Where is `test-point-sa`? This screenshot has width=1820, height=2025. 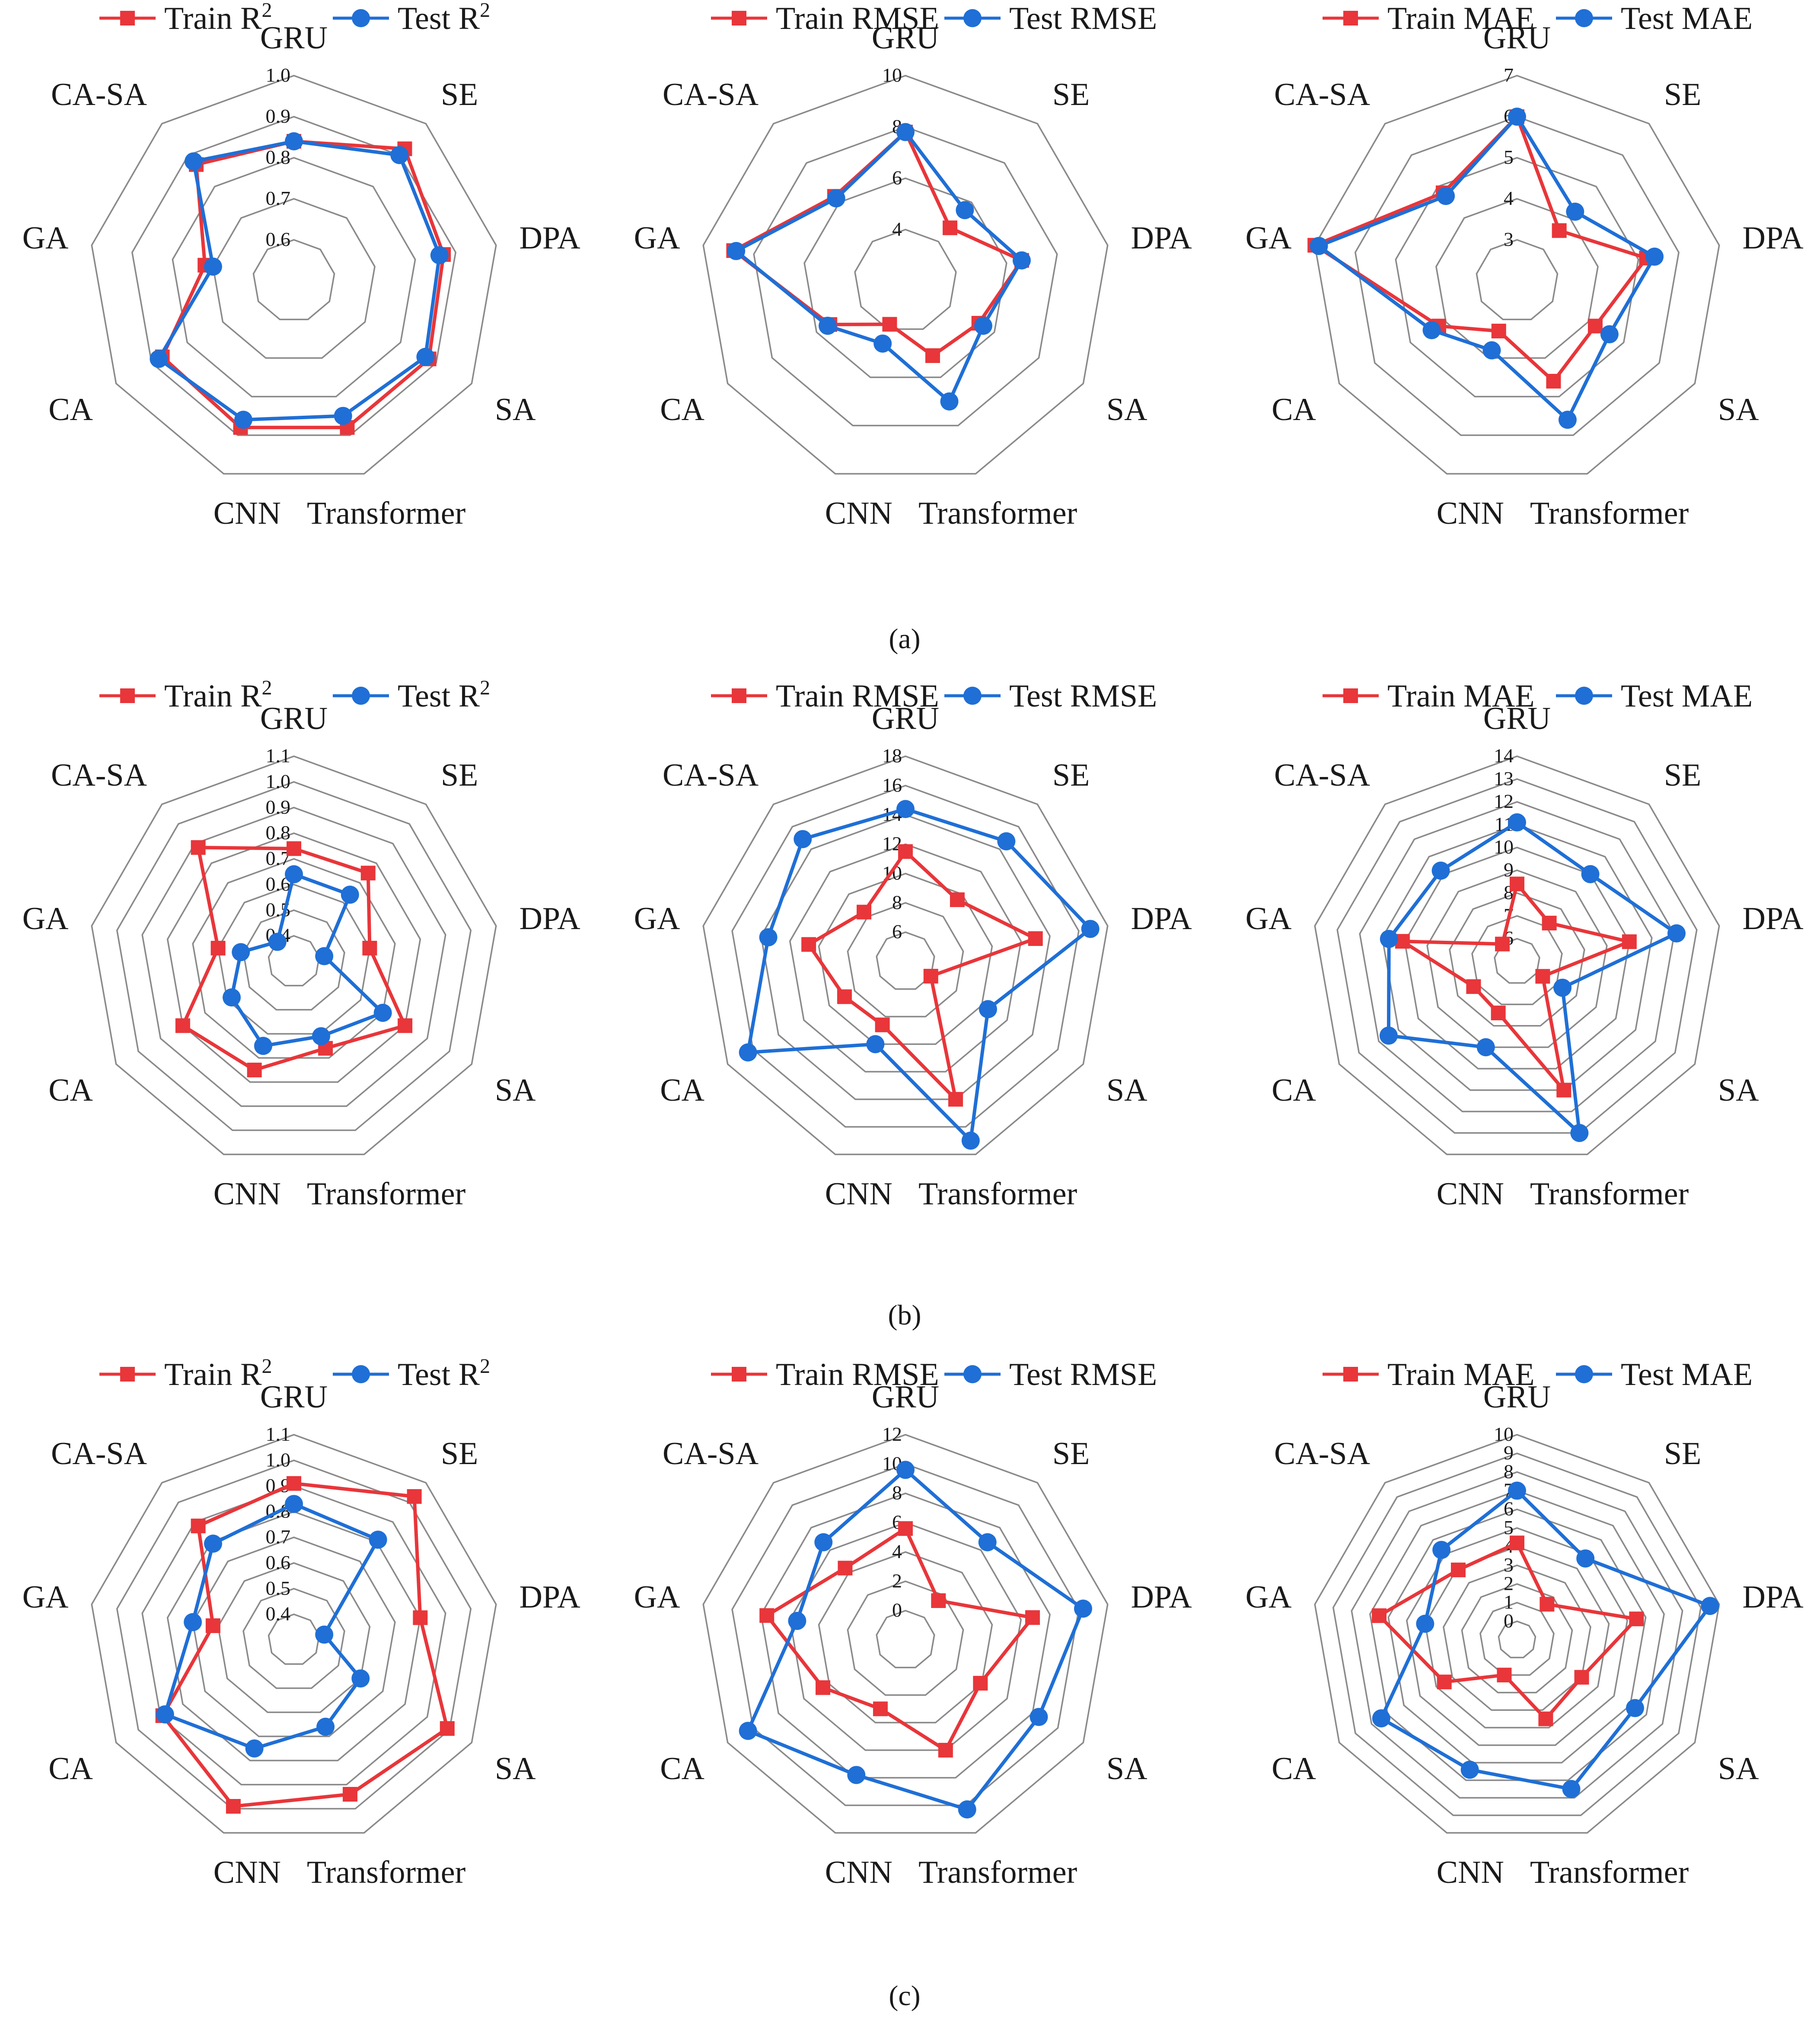 test-point-sa is located at coordinates (1610, 334).